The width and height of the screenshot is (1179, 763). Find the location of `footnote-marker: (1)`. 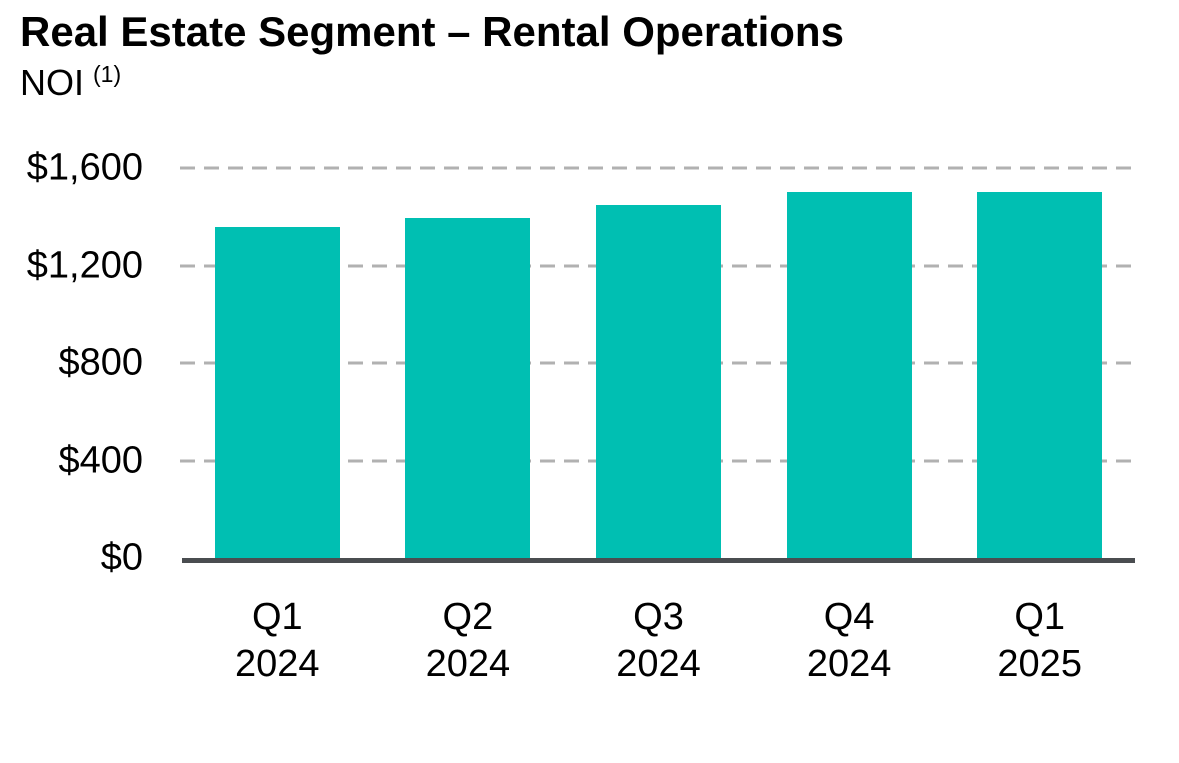

footnote-marker: (1) is located at coordinates (107, 74).